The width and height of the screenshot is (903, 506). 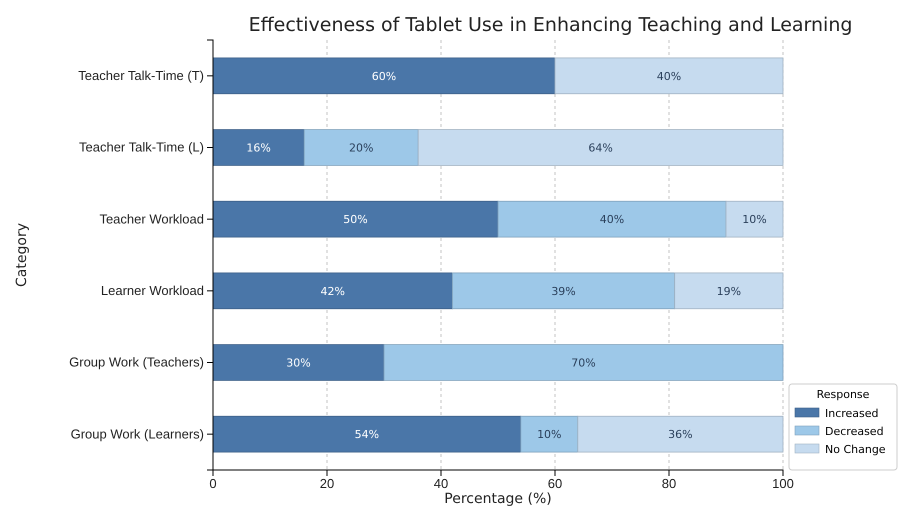 I want to click on x-tick-label: 60, so click(x=555, y=484).